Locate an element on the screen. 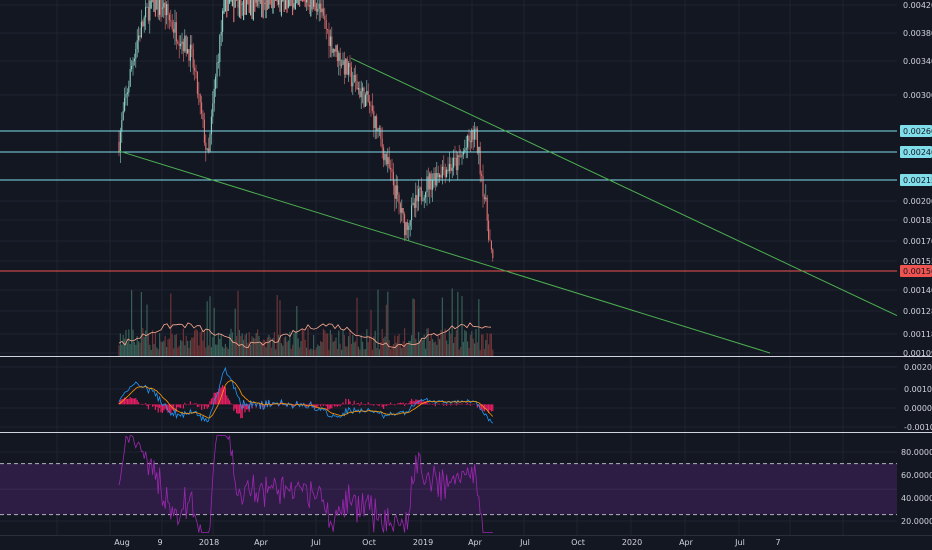  rsi-tick-label: 80.0000 is located at coordinates (916, 452).